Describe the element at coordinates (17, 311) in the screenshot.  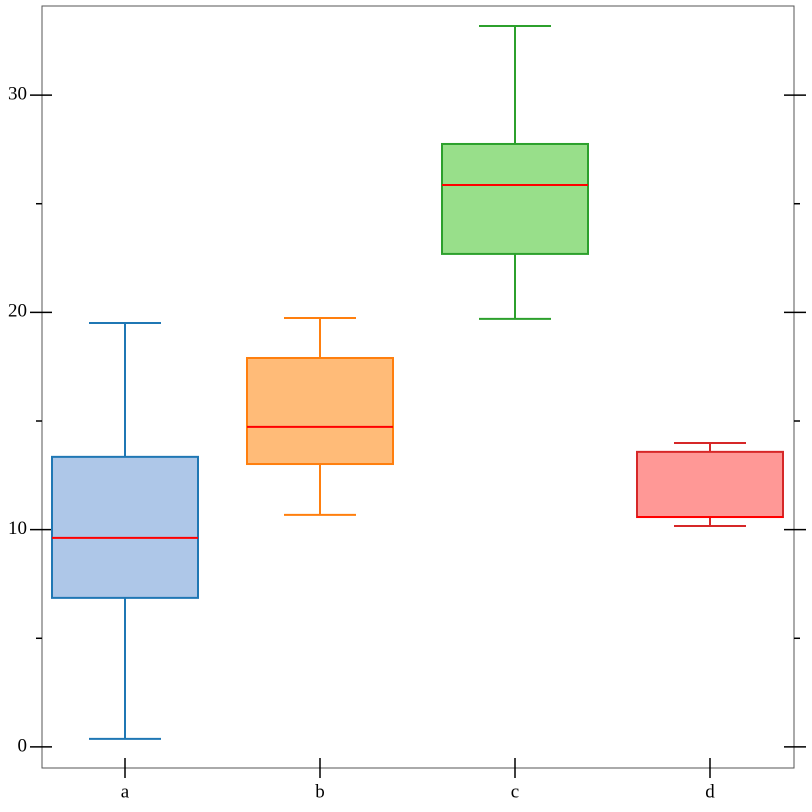
I see `y-tick-label: 20` at that location.